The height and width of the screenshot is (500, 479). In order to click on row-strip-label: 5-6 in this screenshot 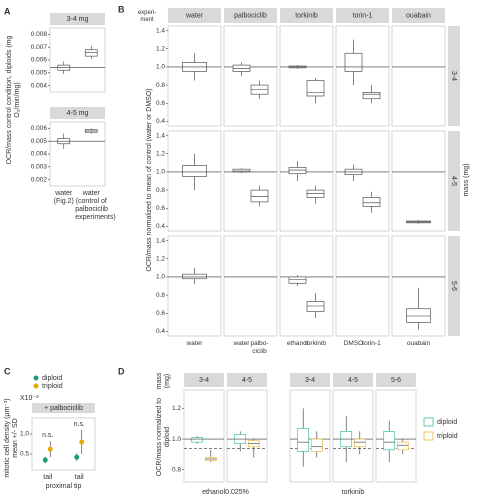, I will do `click(453, 286)`.